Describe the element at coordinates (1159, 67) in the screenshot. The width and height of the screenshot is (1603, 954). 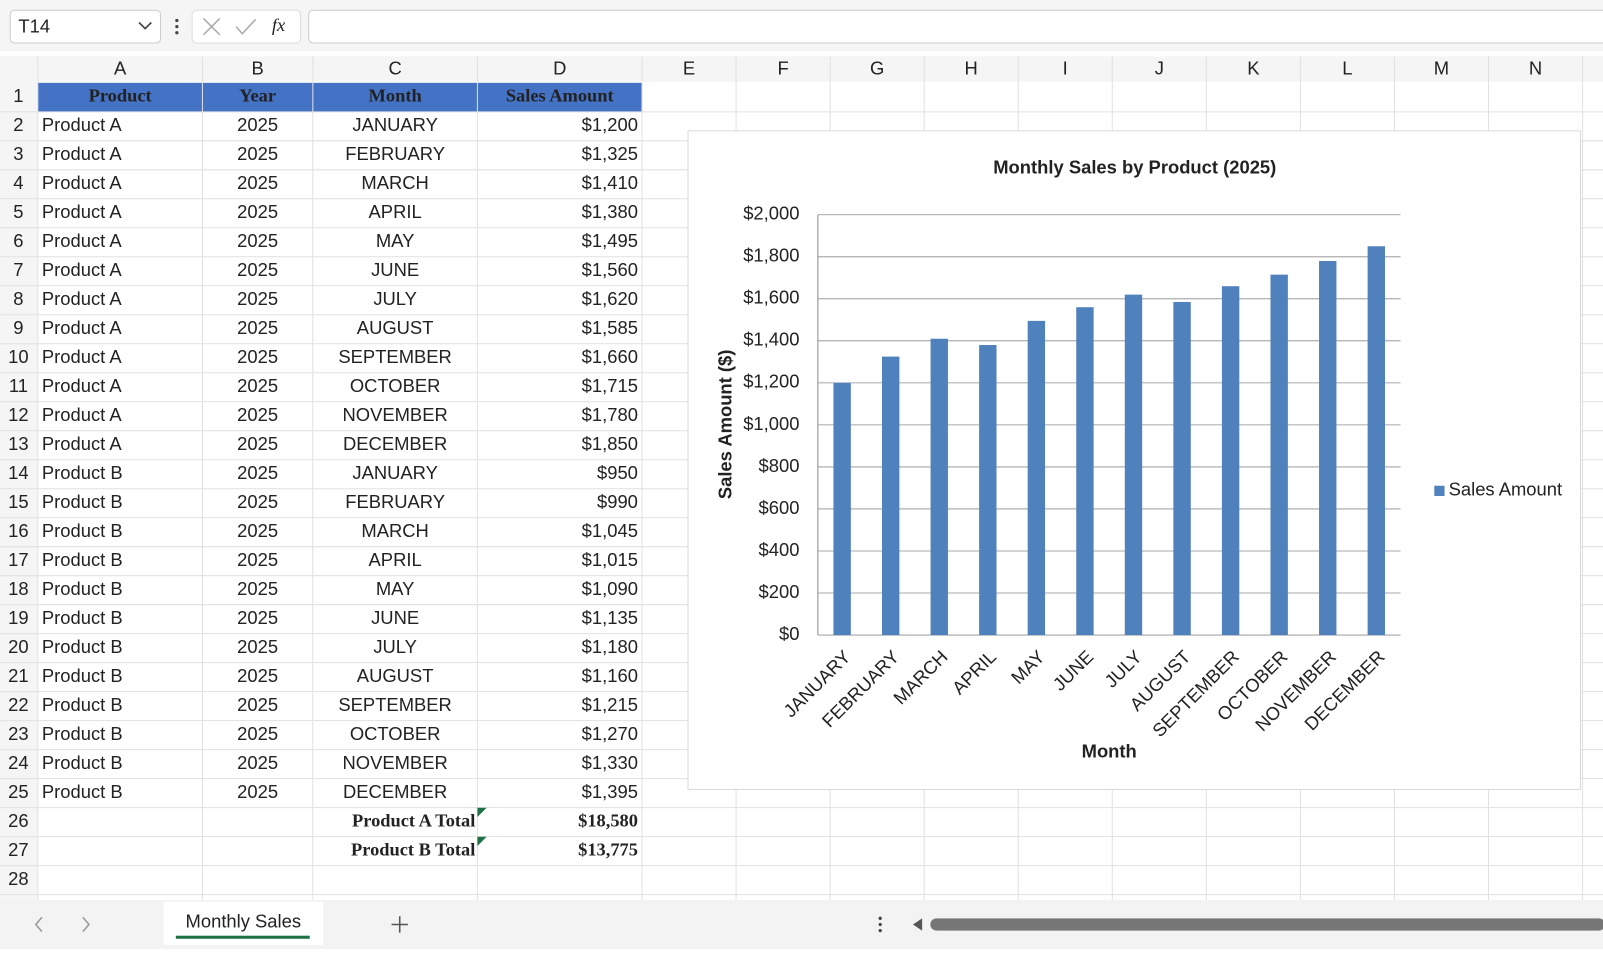
I see `column-letter: J` at that location.